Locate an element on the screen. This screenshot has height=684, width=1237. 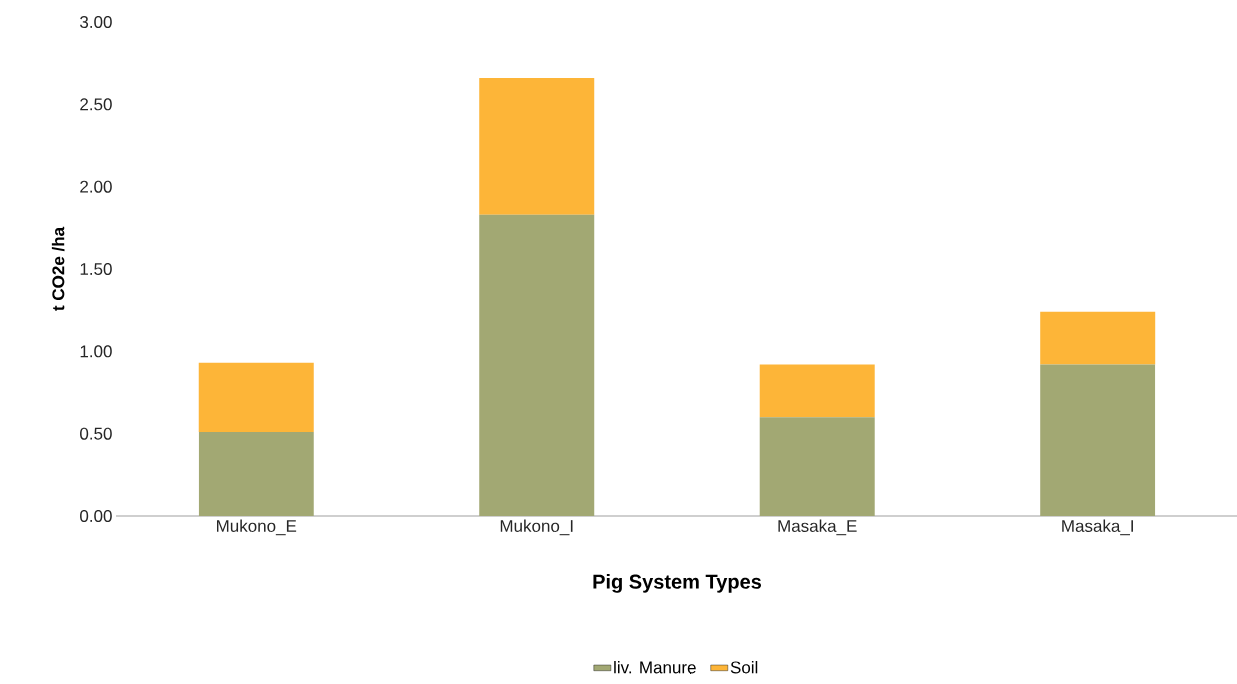
legend-label: liv. Manure is located at coordinates (655, 667).